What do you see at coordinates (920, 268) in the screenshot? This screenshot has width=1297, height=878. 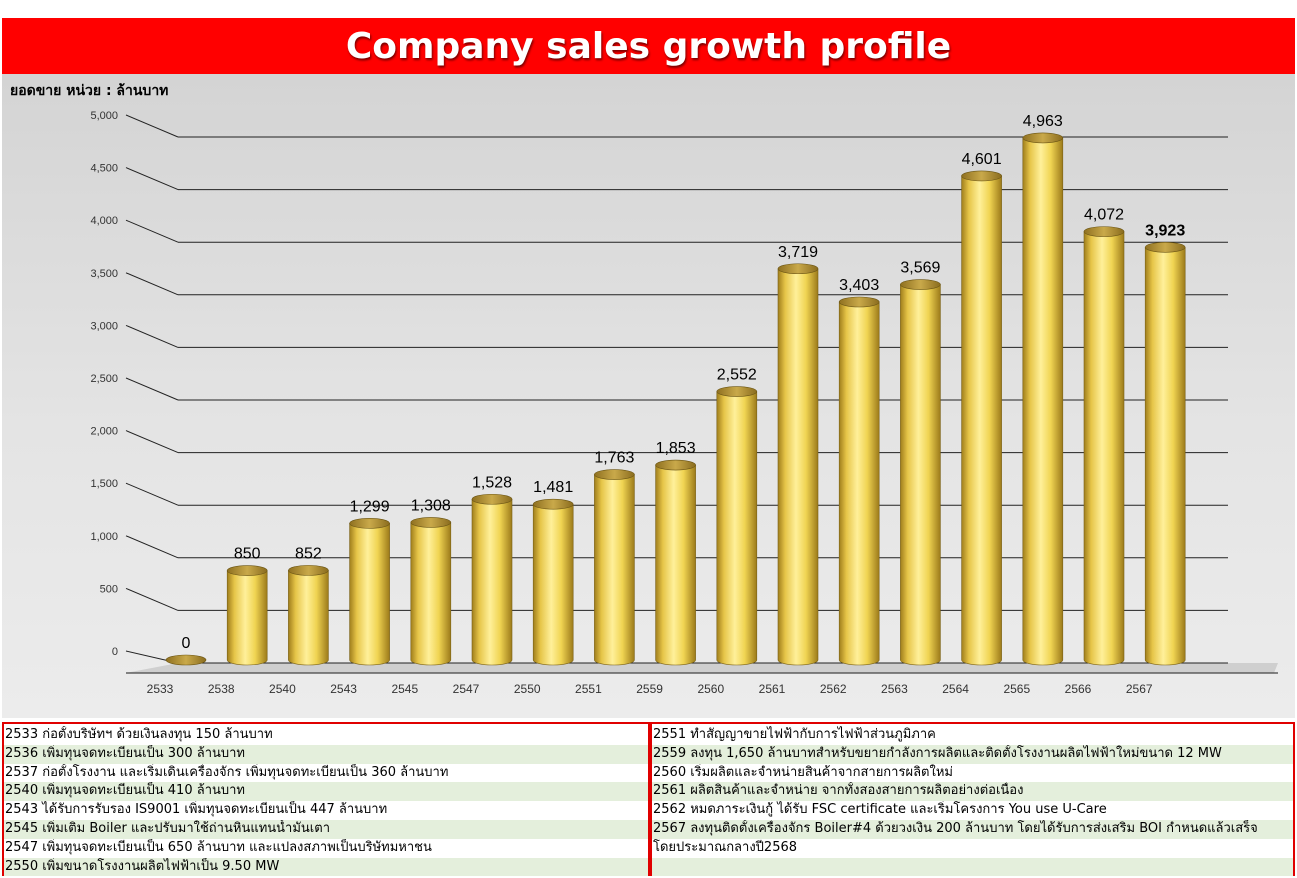 I see `data-label: 3,569` at bounding box center [920, 268].